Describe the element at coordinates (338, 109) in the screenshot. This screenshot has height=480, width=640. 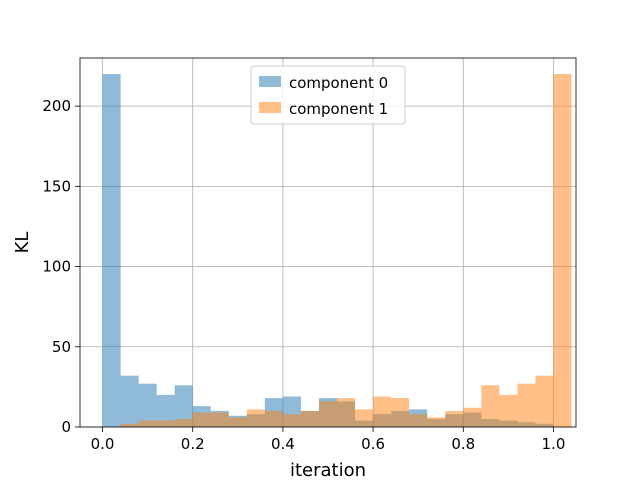
I see `legend-label: component 1` at that location.